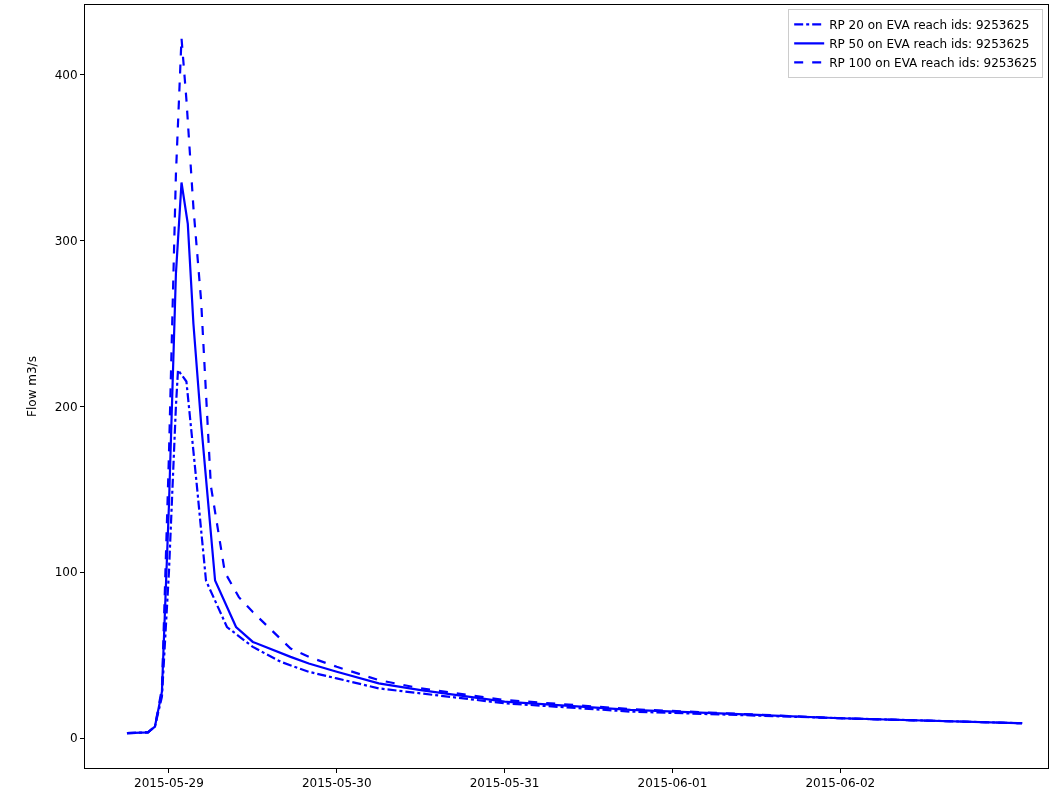 This screenshot has width=1053, height=800. Describe the element at coordinates (840, 783) in the screenshot. I see `x-tick-label: 2015-06-02` at that location.